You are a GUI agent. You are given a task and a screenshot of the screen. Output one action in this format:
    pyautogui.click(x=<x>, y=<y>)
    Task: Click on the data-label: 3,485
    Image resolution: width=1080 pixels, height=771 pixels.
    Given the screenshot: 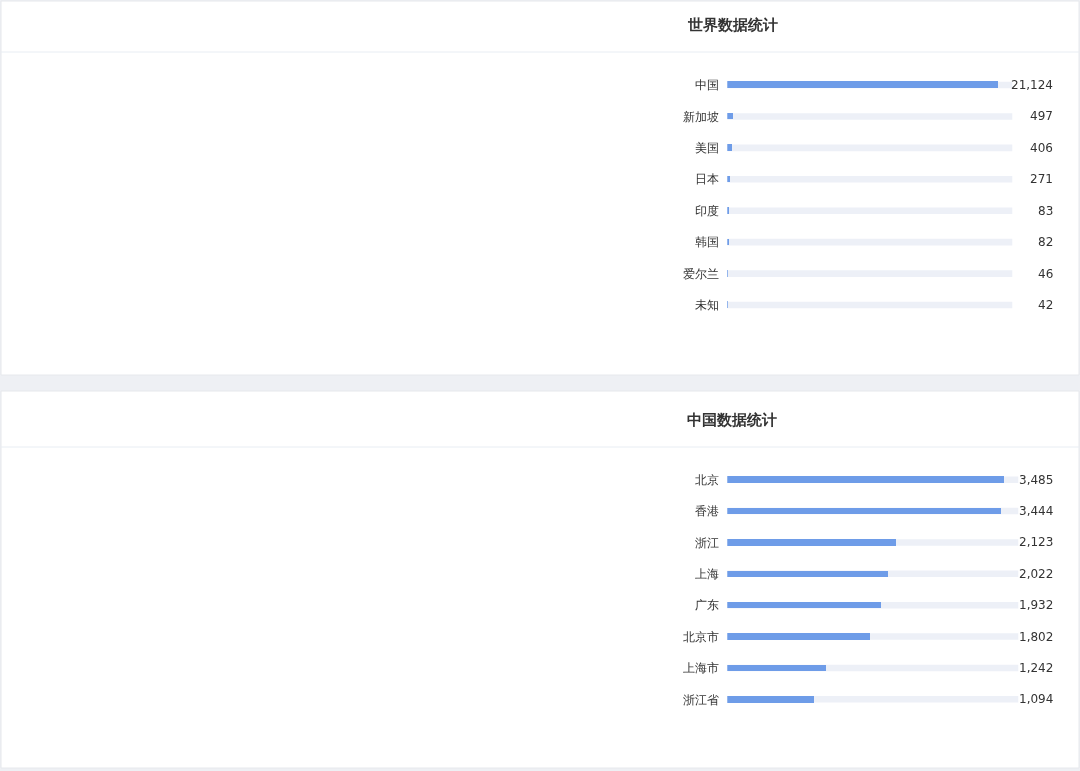 What is the action you would take?
    pyautogui.click(x=1036, y=480)
    